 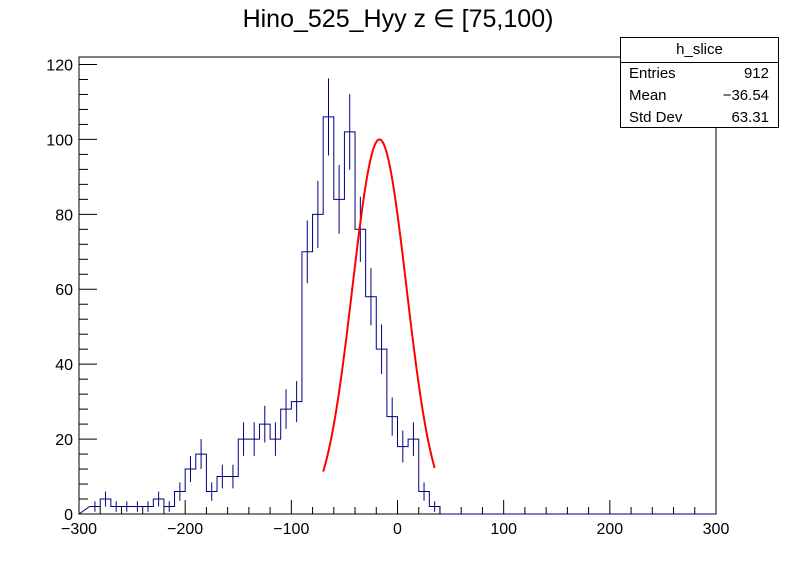 I want to click on y-tick-label: 100, so click(x=59, y=140).